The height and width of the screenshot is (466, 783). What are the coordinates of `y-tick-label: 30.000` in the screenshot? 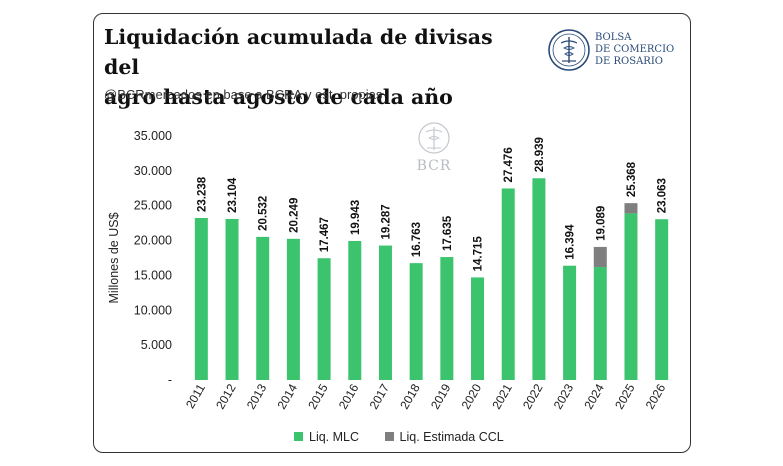 It's located at (153, 171).